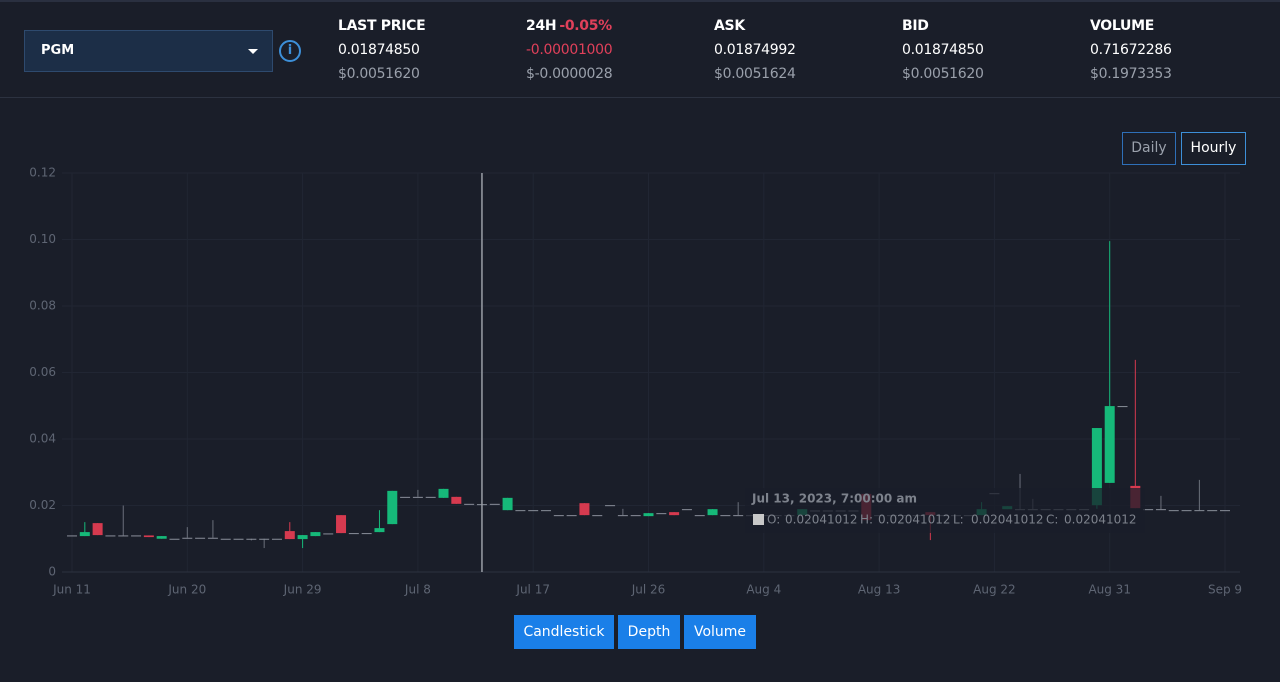 The height and width of the screenshot is (682, 1280). Describe the element at coordinates (649, 632) in the screenshot. I see `depth-button: Depth` at that location.